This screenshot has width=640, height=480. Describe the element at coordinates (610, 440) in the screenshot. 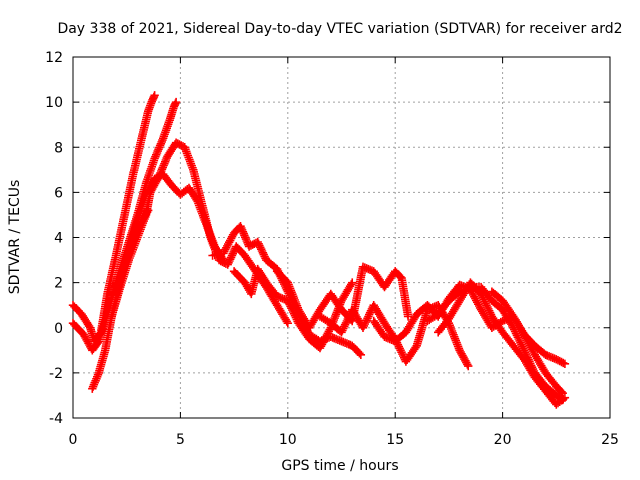

I see `x-tick-label: 25` at that location.